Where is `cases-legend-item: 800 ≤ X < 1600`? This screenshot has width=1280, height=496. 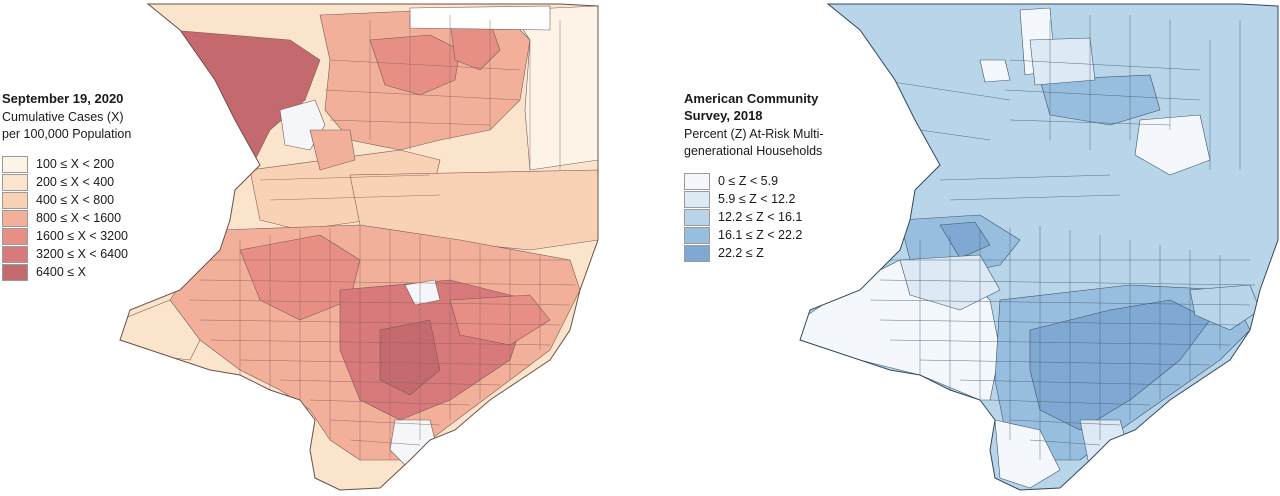 cases-legend-item: 800 ≤ X < 1600 is located at coordinates (102, 218).